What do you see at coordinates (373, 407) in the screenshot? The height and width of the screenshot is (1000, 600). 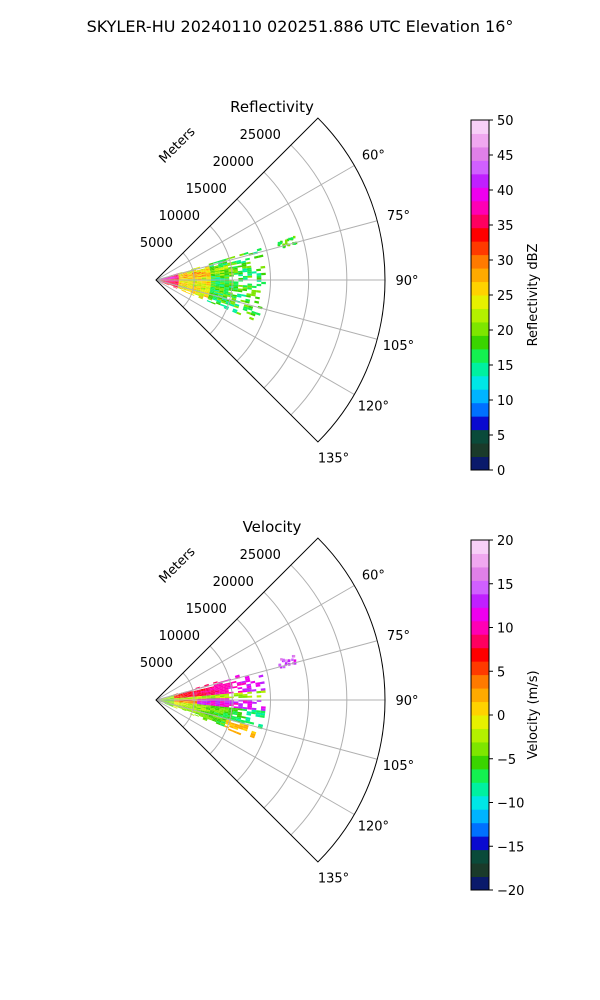 I see `azimuth-tick-label: 120°` at bounding box center [373, 407].